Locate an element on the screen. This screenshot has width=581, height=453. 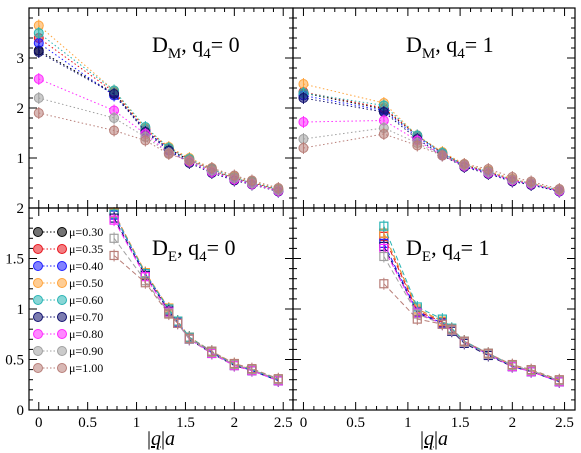
panel-top-right-title-part-0: D is located at coordinates (414, 44).